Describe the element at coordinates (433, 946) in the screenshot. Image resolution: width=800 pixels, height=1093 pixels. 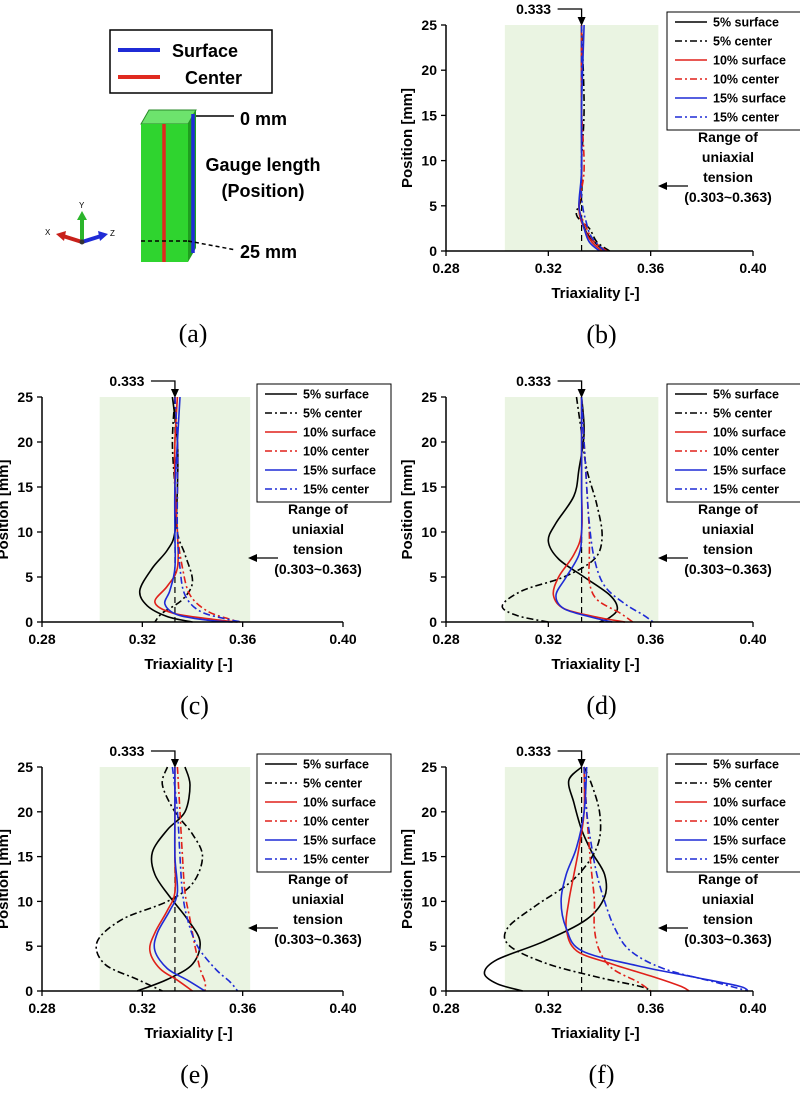
I see `y-tick-label: 5` at that location.